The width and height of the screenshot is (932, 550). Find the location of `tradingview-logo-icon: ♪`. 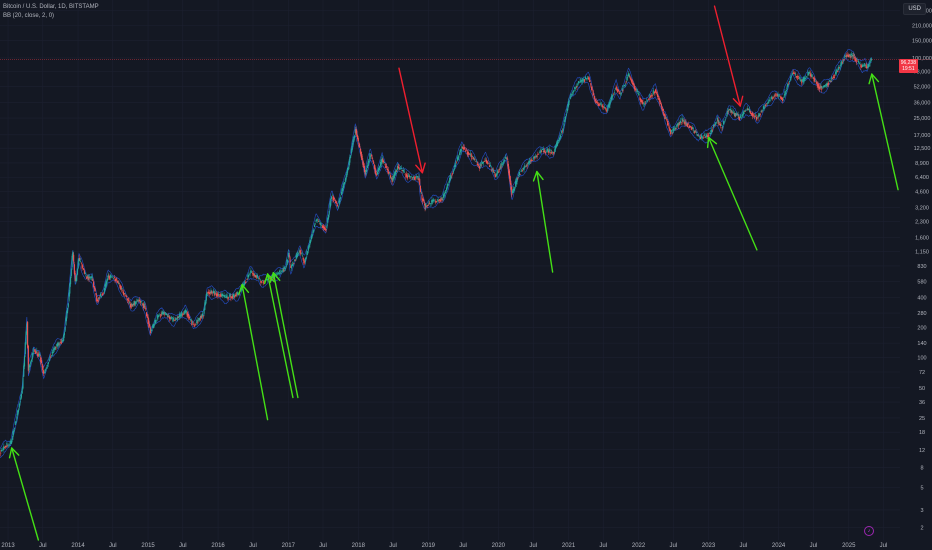

tradingview-logo-icon: ♪ is located at coordinates (869, 531).